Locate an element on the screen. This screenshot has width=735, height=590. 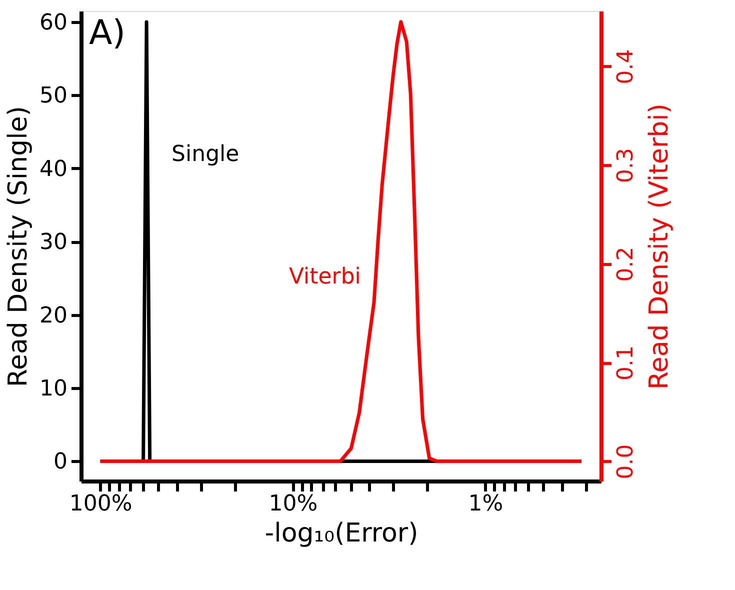
series-label: Single is located at coordinates (206, 154).